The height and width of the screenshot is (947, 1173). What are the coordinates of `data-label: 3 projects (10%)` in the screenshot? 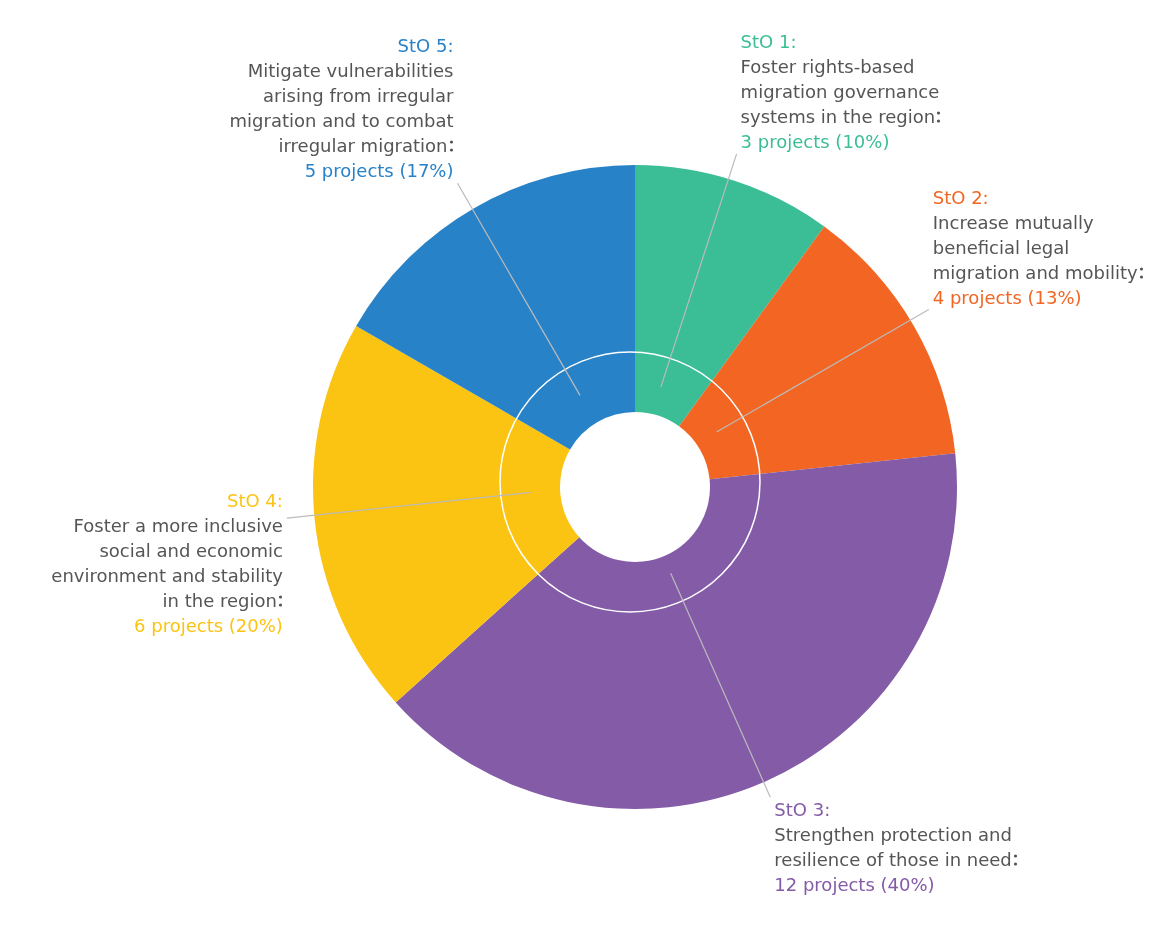 It's located at (815, 141).